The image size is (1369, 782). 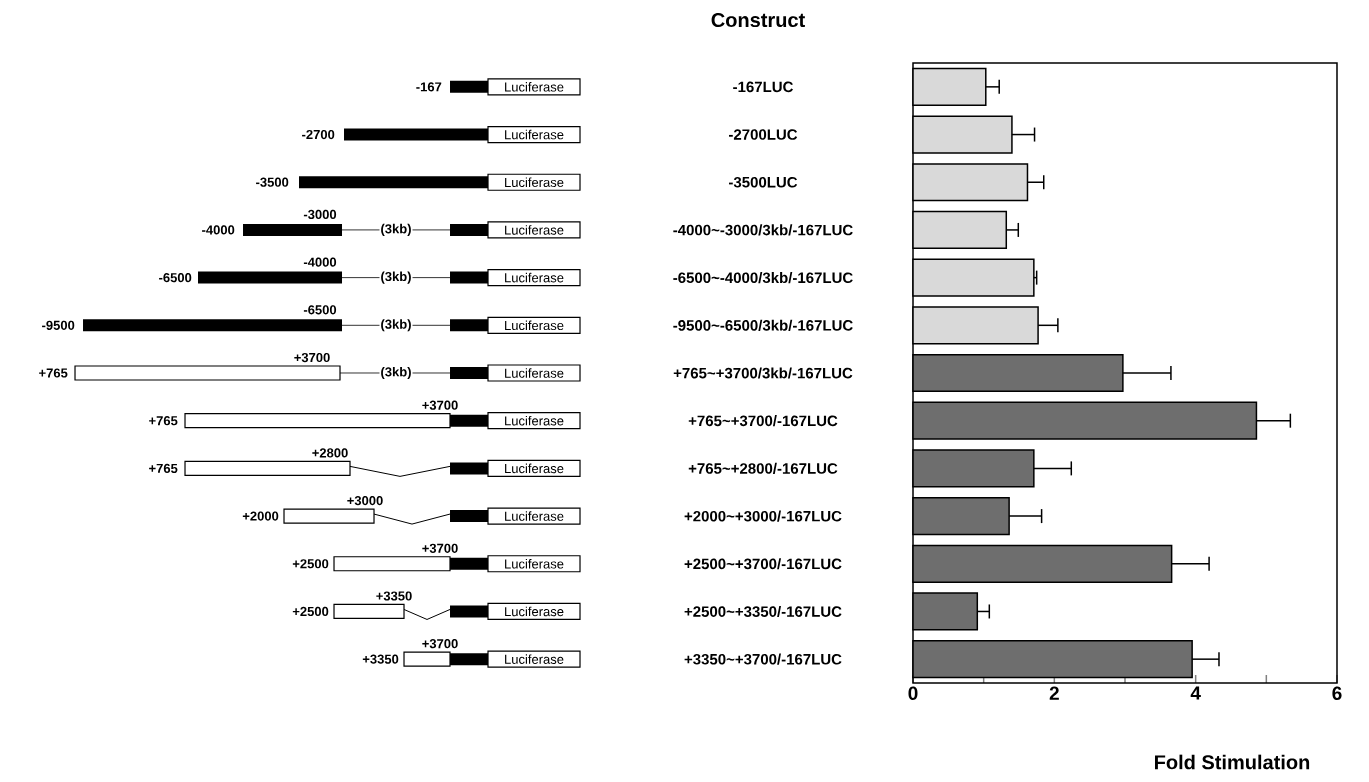 What do you see at coordinates (913, 693) in the screenshot?
I see `x-tick-label: 0` at bounding box center [913, 693].